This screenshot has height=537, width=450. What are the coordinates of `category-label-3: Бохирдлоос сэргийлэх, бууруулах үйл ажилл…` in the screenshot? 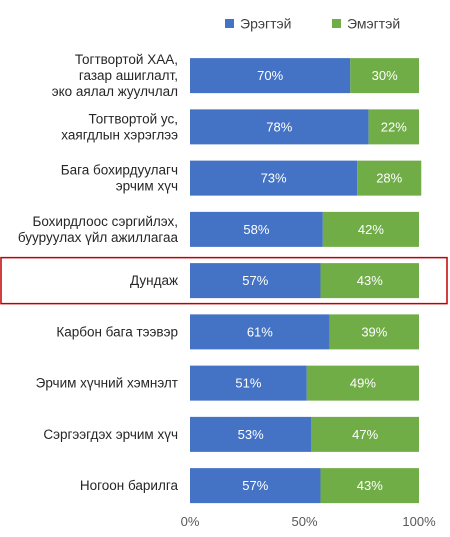 It's located at (98, 229).